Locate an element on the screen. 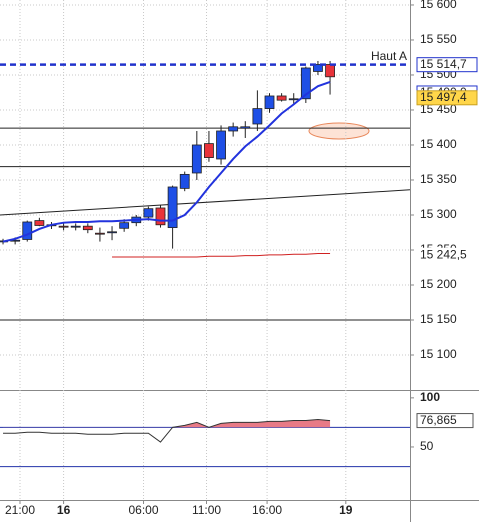  price-label: 15 514,7 is located at coordinates (443, 64).